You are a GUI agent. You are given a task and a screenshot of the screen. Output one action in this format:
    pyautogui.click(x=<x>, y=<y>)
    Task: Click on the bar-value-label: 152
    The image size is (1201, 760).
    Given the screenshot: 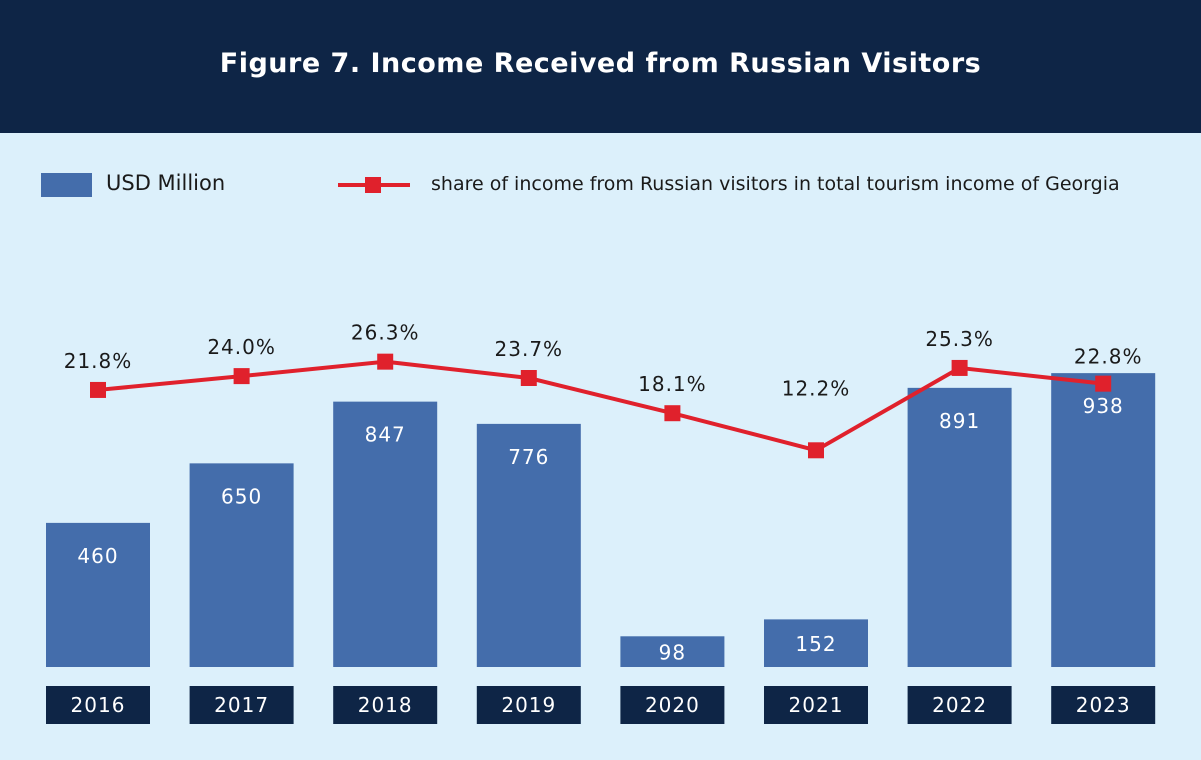 What is the action you would take?
    pyautogui.click(x=815, y=644)
    